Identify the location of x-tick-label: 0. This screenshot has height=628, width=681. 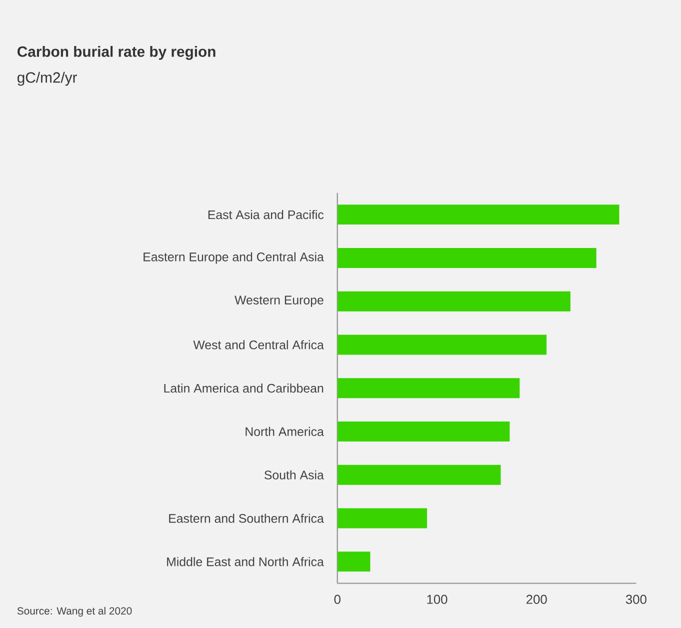
(337, 599).